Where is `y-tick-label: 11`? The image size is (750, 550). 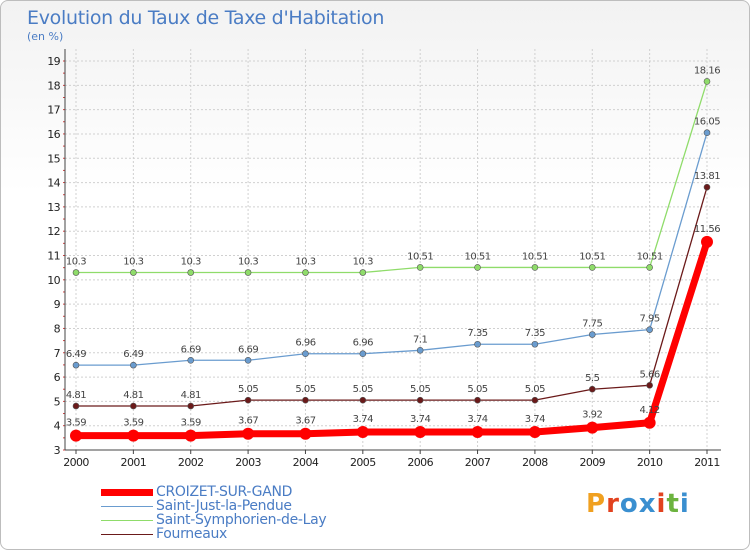
y-tick-label: 11 is located at coordinates (53, 256).